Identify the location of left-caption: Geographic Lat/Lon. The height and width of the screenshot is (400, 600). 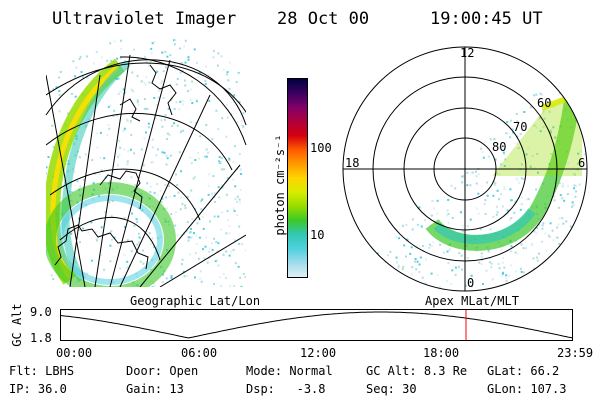
(195, 301).